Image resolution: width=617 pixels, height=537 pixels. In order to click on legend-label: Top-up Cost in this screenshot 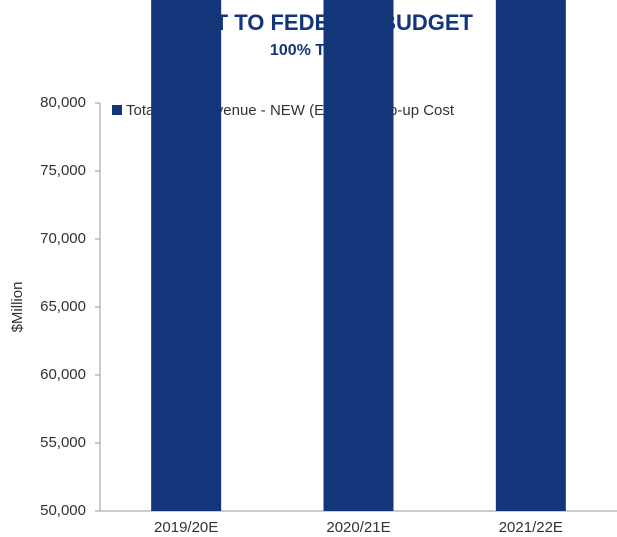, I will do `click(414, 110)`.